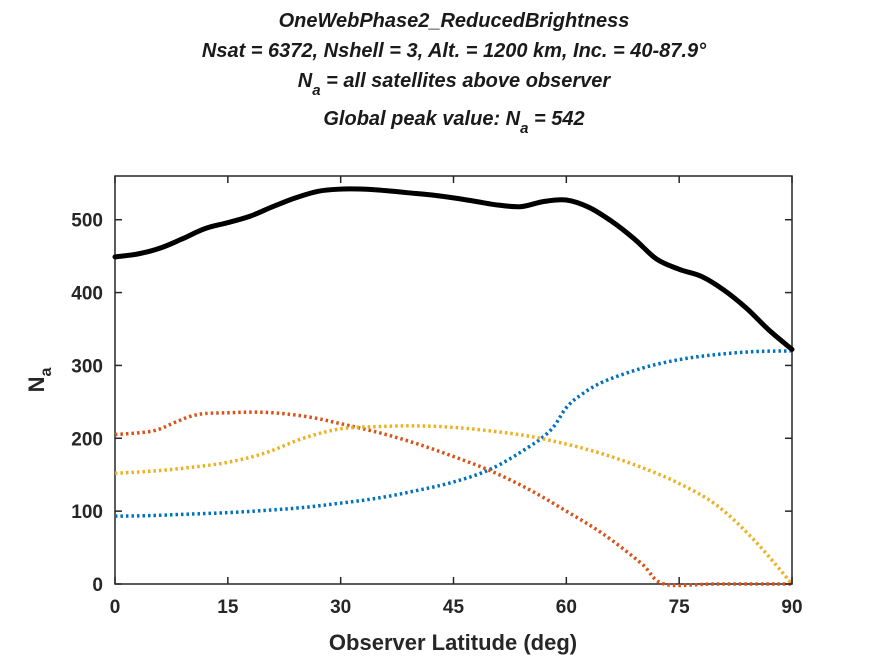 The width and height of the screenshot is (875, 656). I want to click on chart-title-line-1: OneWebPhase2_ReducedBrightness, so click(454, 21).